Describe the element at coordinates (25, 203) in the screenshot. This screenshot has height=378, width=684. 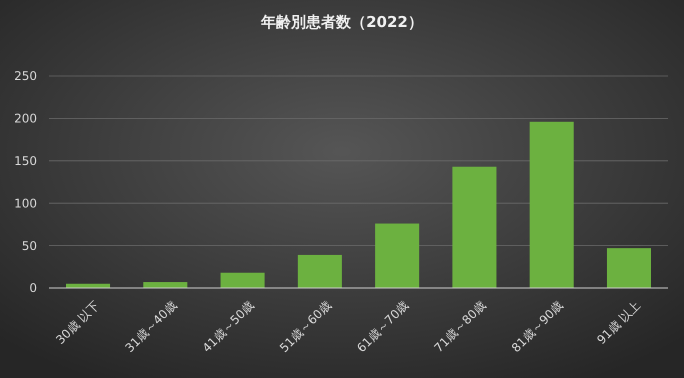
I see `y-tick-label: 100` at that location.